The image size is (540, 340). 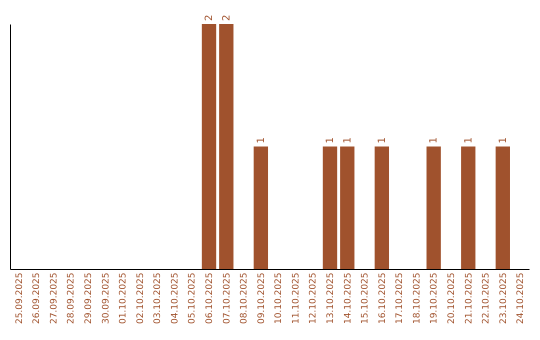 I want to click on x-tick-label: 13.10.2025, so click(x=331, y=298).